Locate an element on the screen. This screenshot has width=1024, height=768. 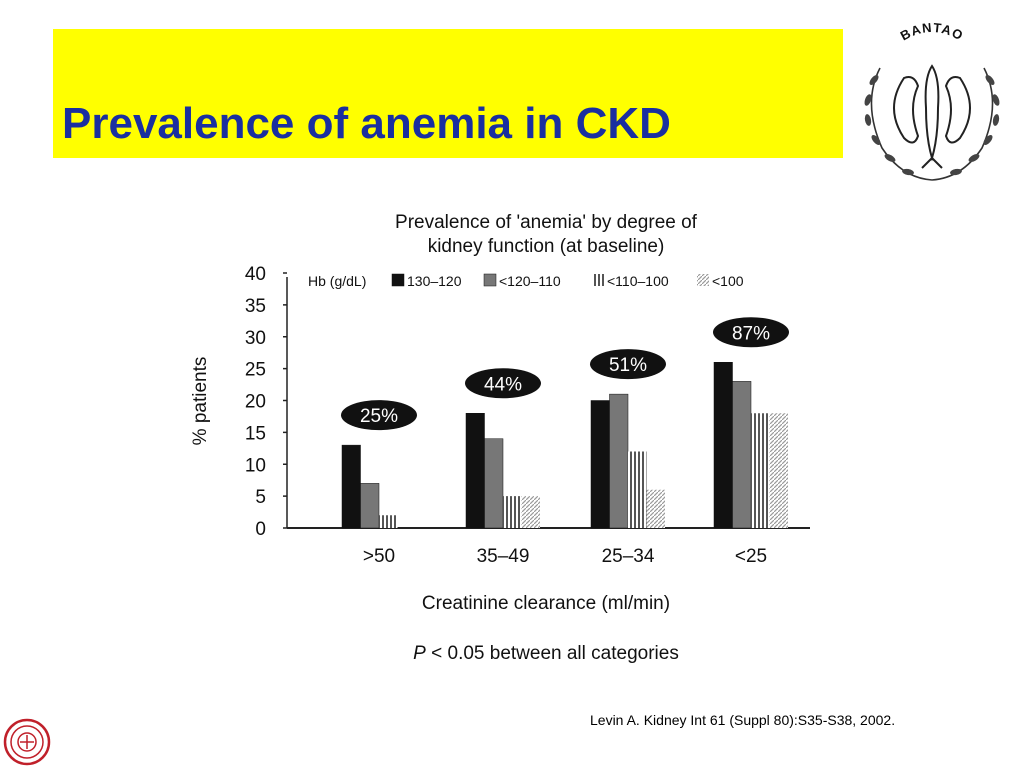
x-category-label: <25 is located at coordinates (751, 556).